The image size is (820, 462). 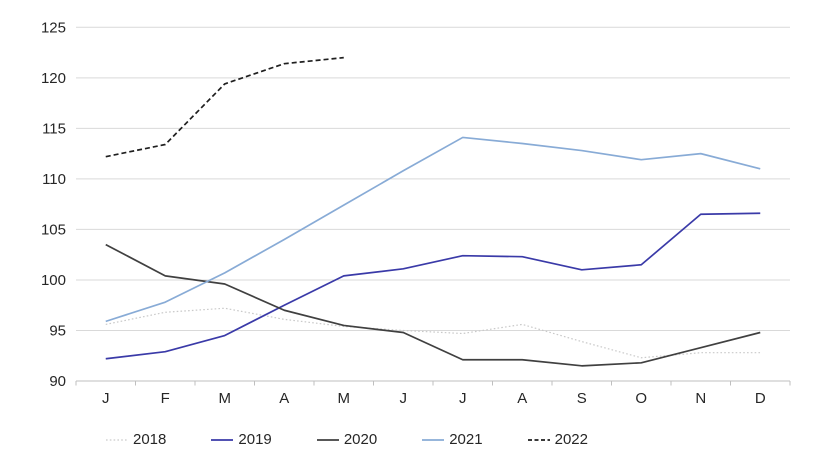 I want to click on legend-swatch-2019, so click(x=222, y=439).